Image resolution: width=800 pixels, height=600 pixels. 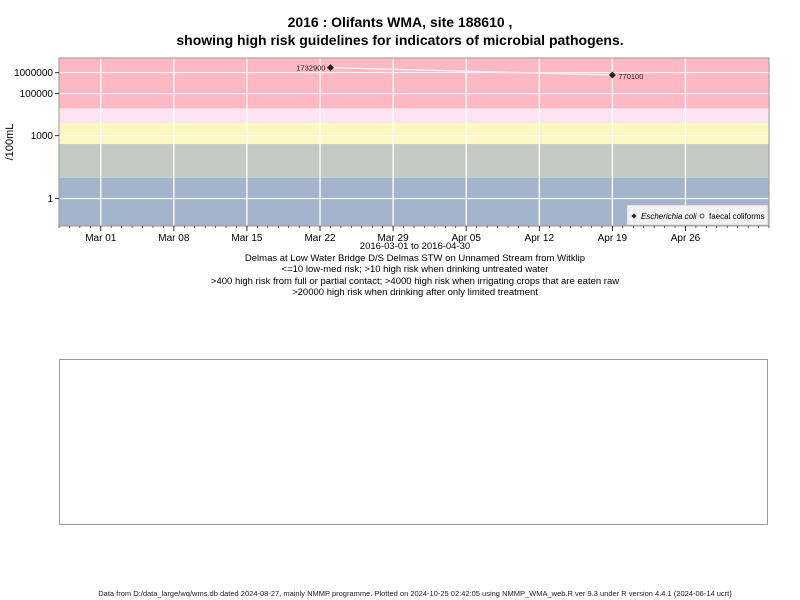 I want to click on x-tick-label-0: Mar 01, so click(x=101, y=238).